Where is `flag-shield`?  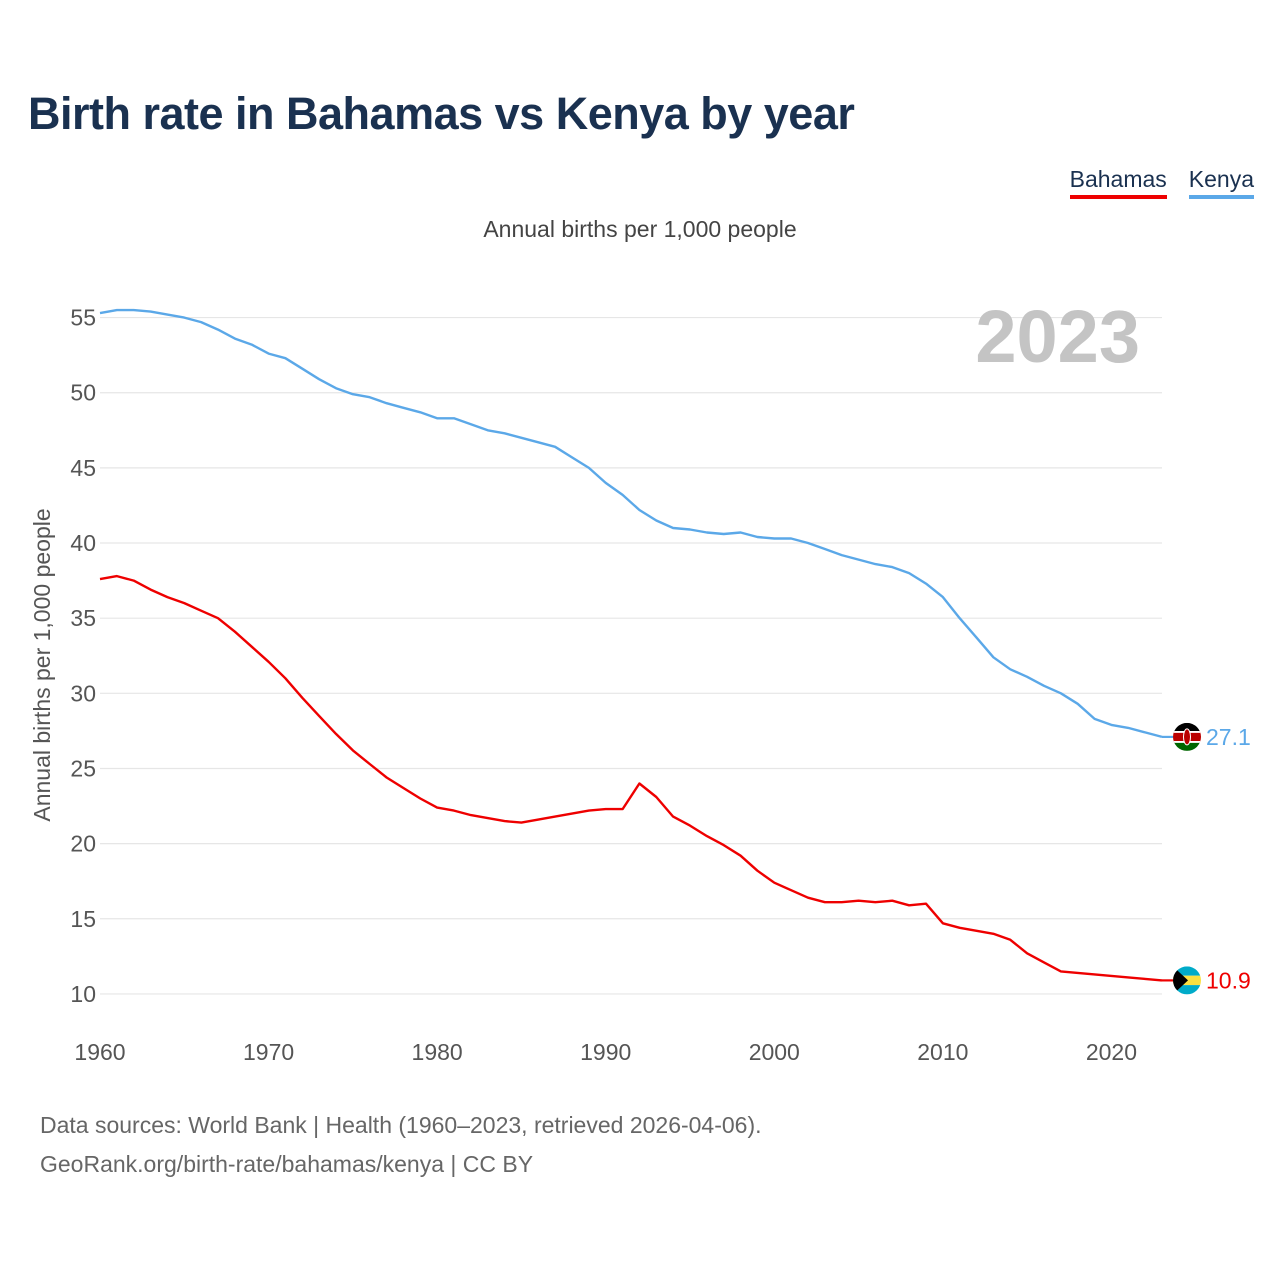 flag-shield is located at coordinates (1187, 737).